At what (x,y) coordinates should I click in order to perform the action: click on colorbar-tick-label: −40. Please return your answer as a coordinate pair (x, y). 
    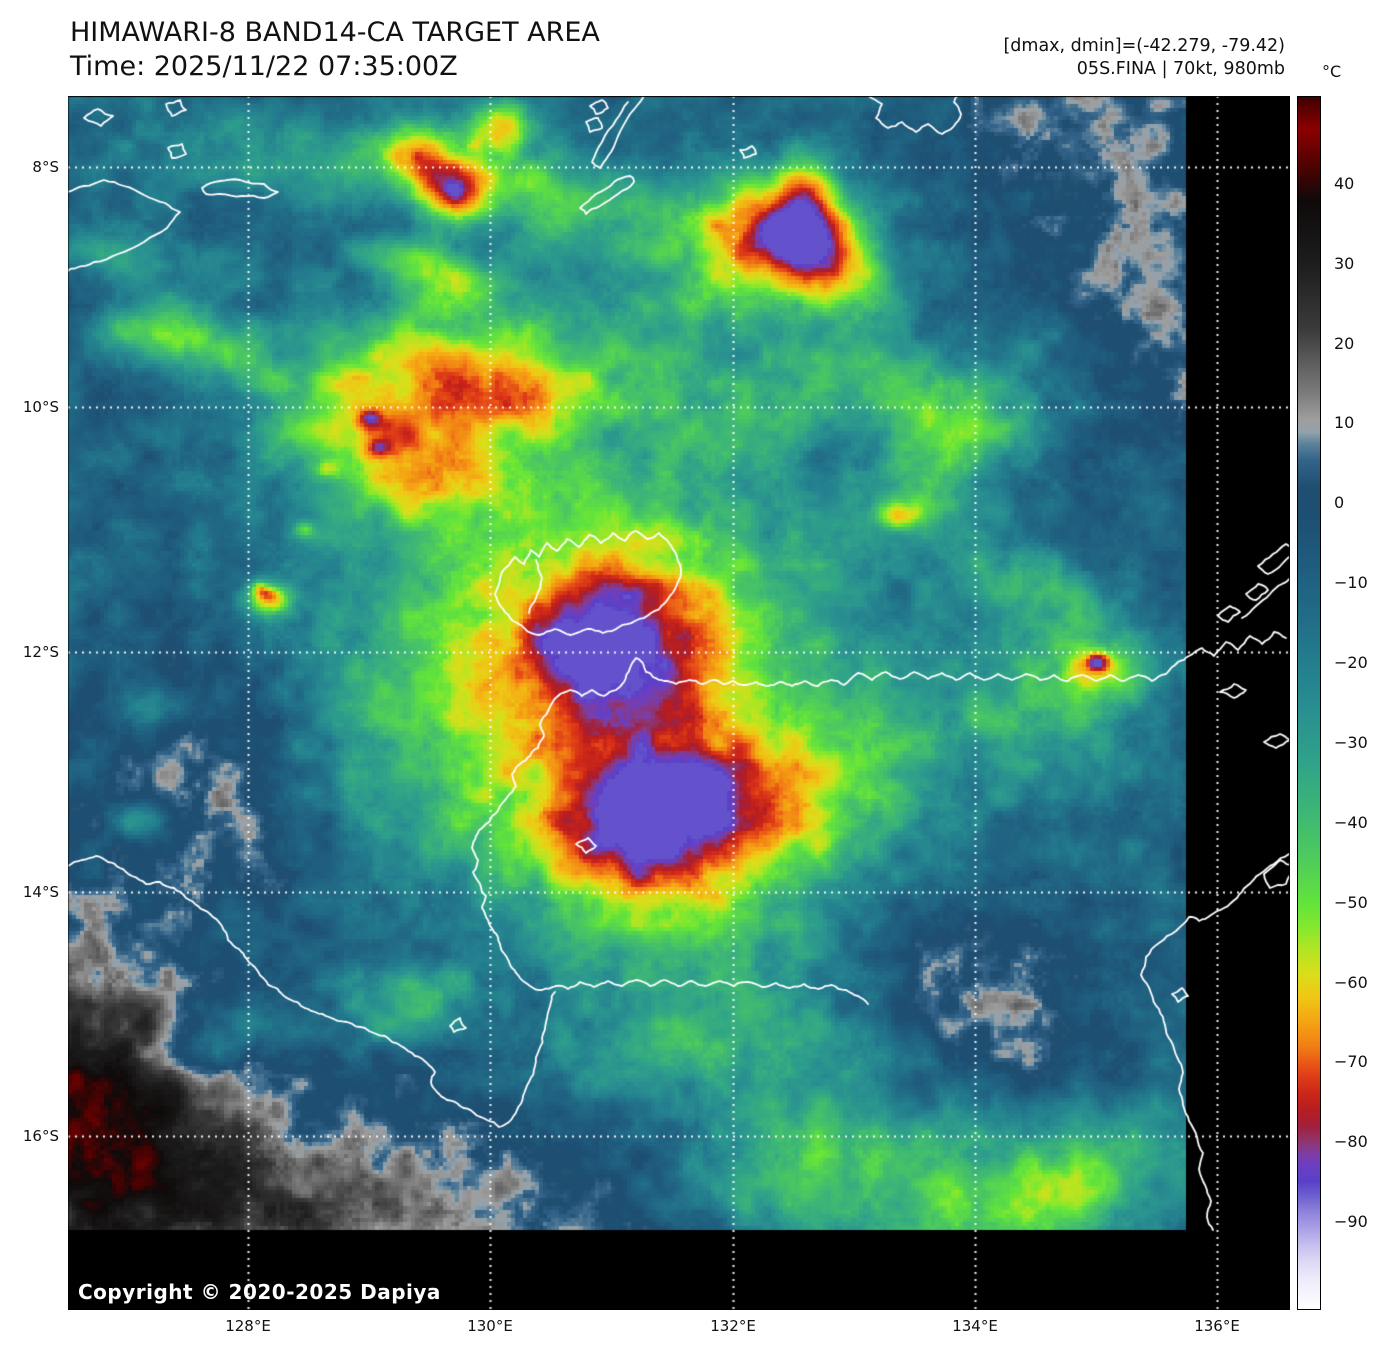
    Looking at the image, I should click on (1351, 822).